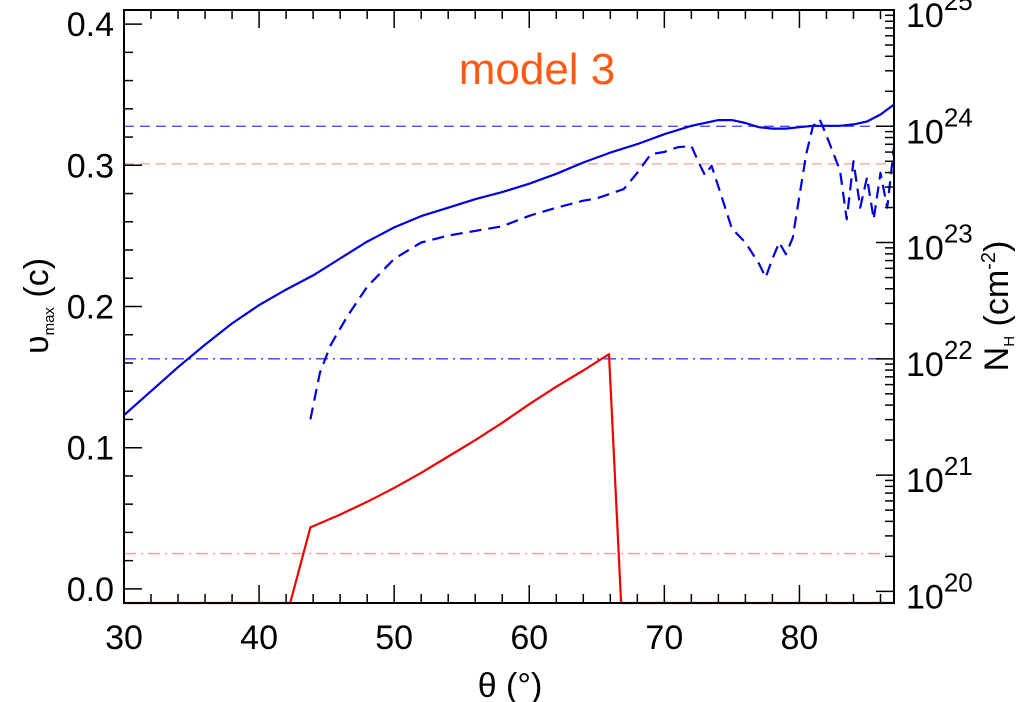 This screenshot has height=702, width=1020. I want to click on y-left-tick-label: 0.3, so click(90, 166).